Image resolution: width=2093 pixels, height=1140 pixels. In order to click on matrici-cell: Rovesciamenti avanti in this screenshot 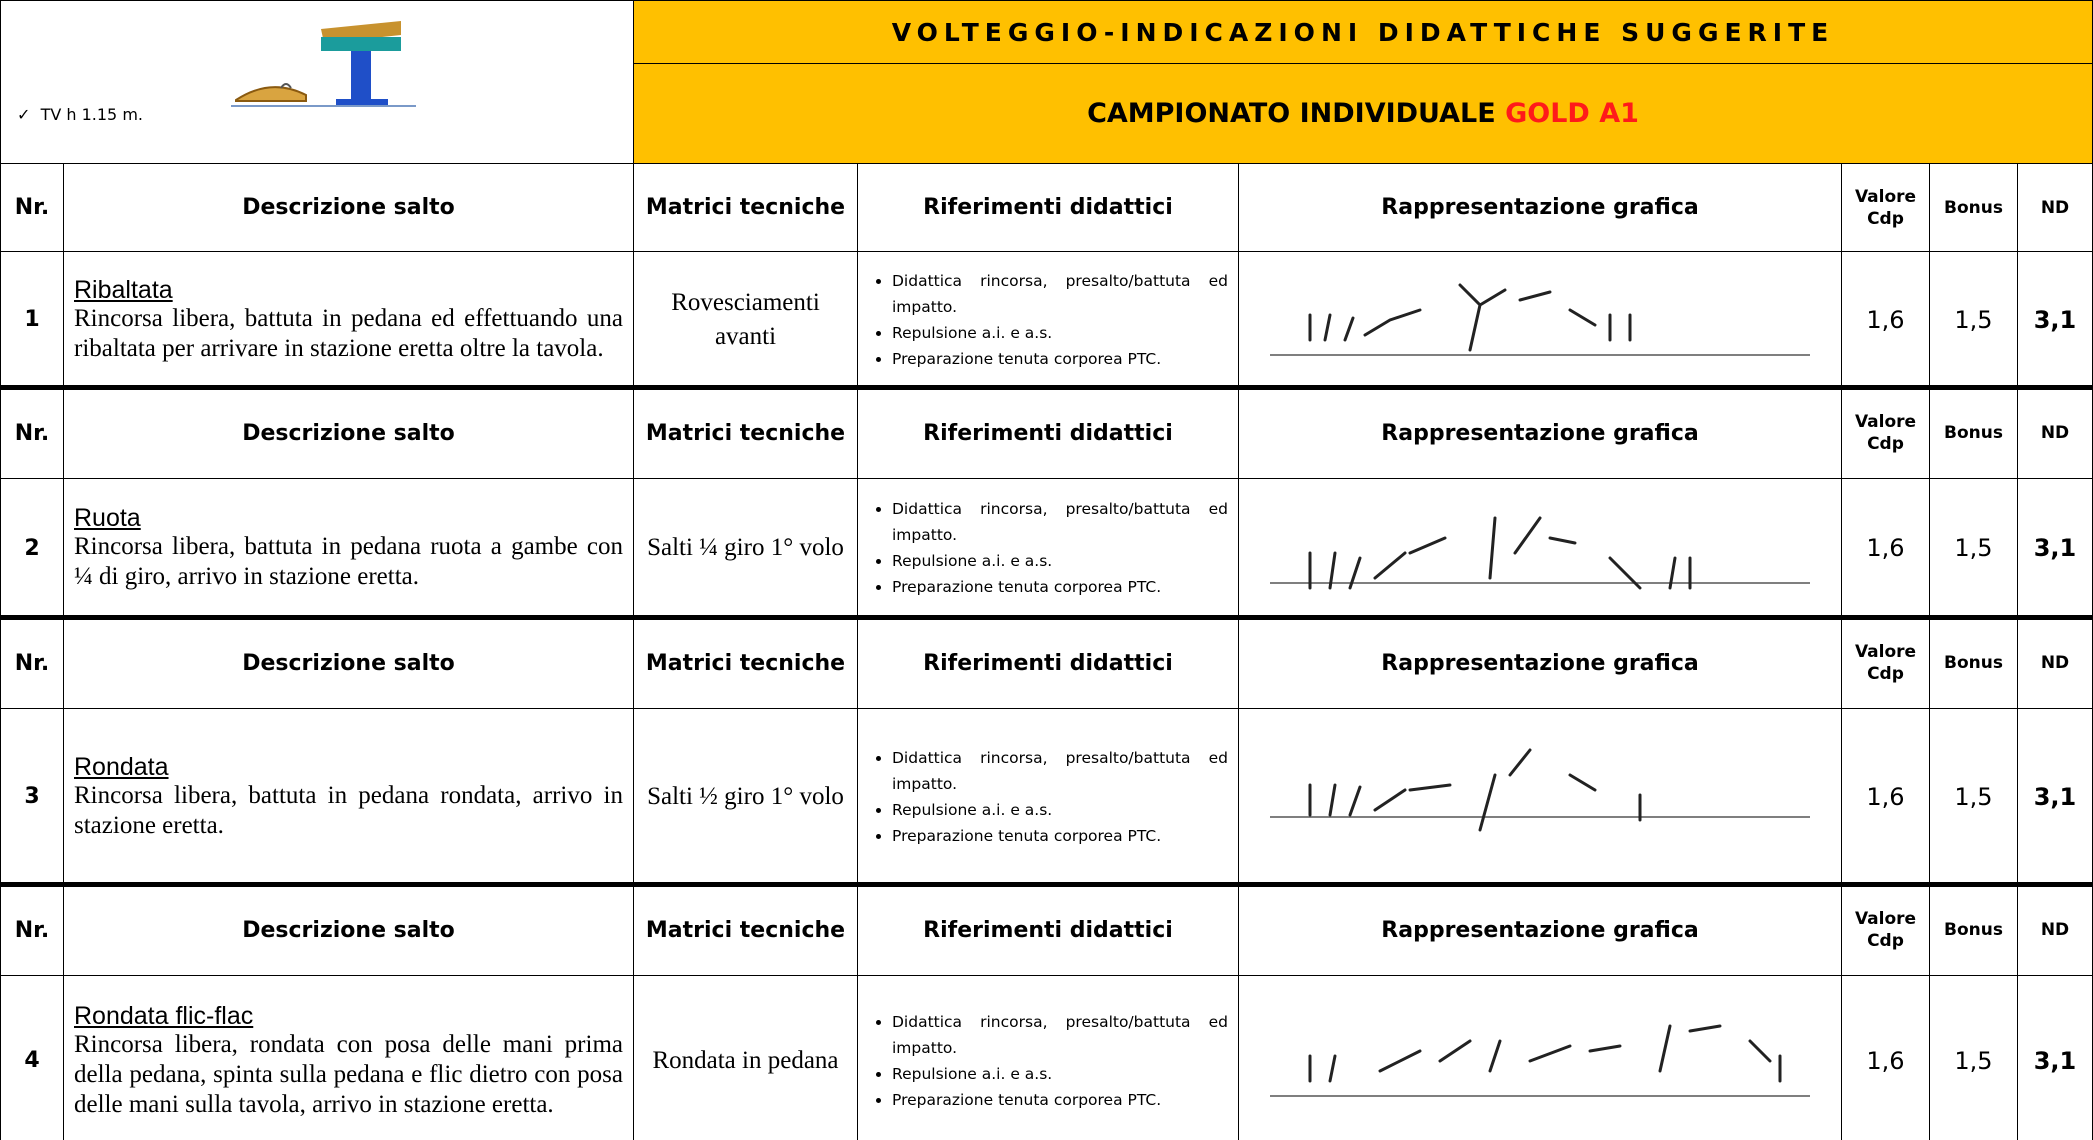, I will do `click(745, 319)`.